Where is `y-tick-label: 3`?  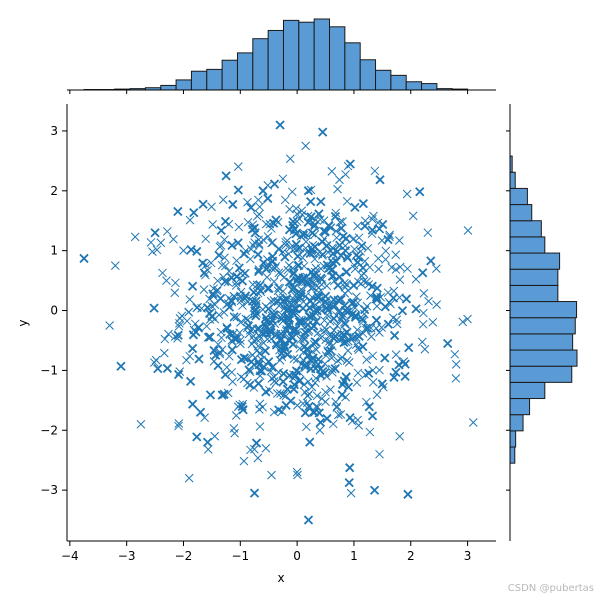 y-tick-label: 3 is located at coordinates (54, 131).